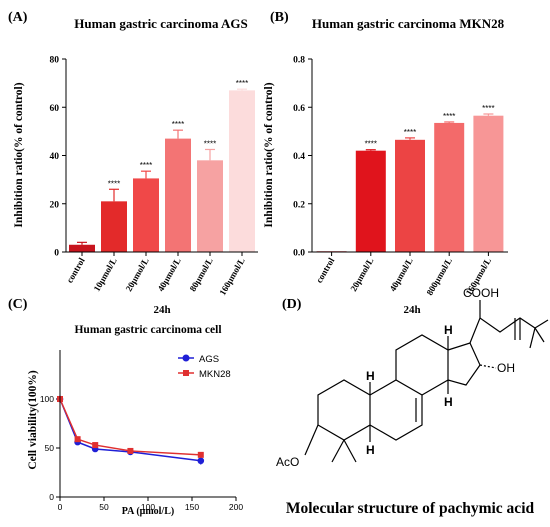  What do you see at coordinates (344, 410) in the screenshot?
I see `ring-a-bonds` at bounding box center [344, 410].